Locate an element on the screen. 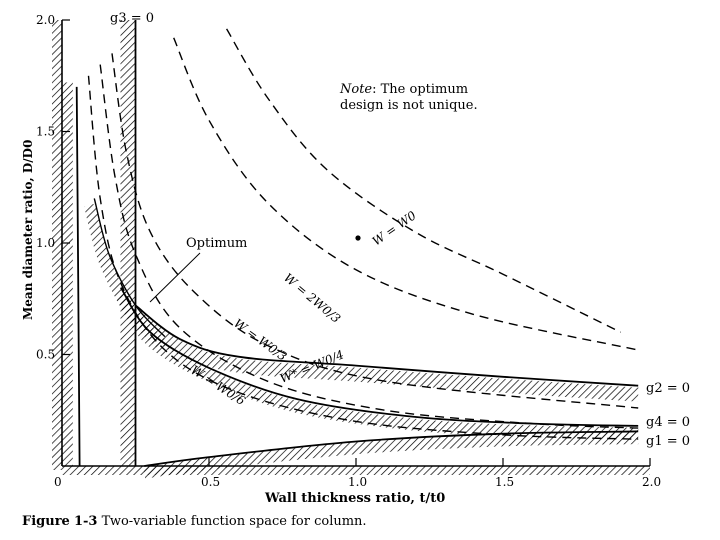 The height and width of the screenshot is (540, 720). g1-label: g1 = 0 is located at coordinates (668, 441).